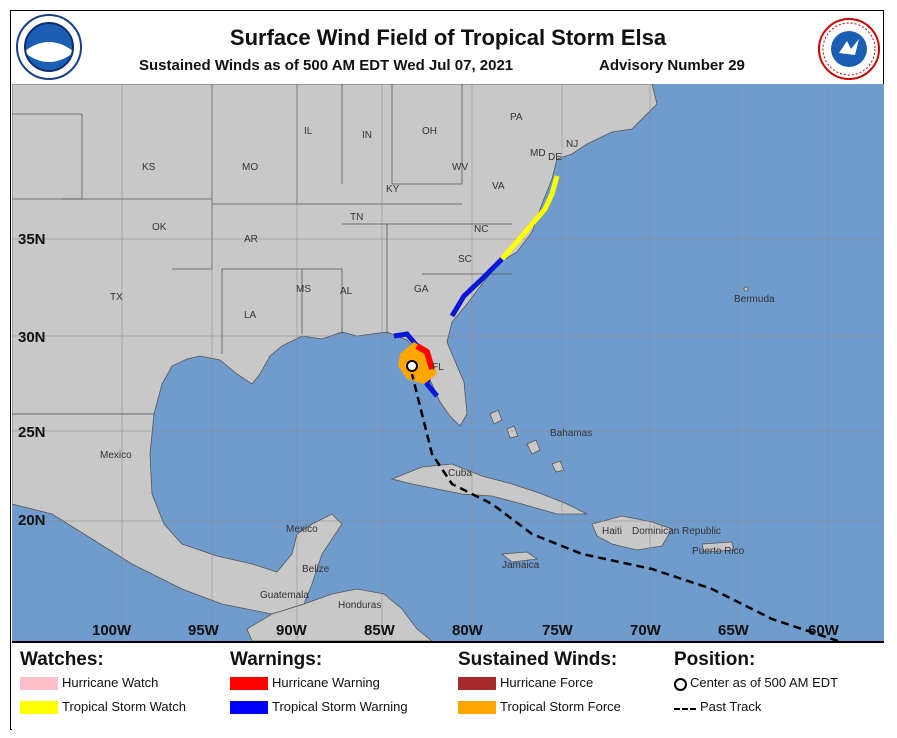 The image size is (897, 738). What do you see at coordinates (291, 630) in the screenshot?
I see `lon-90w: 90W` at bounding box center [291, 630].